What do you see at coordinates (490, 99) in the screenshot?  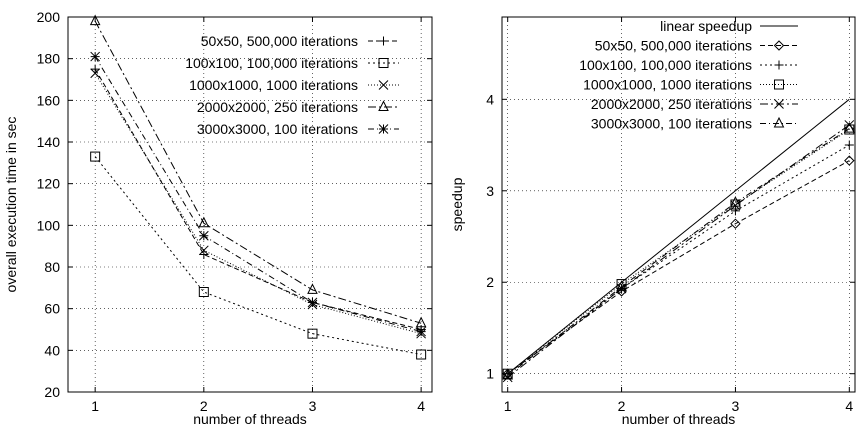 I see `y-tick-label: 4` at bounding box center [490, 99].